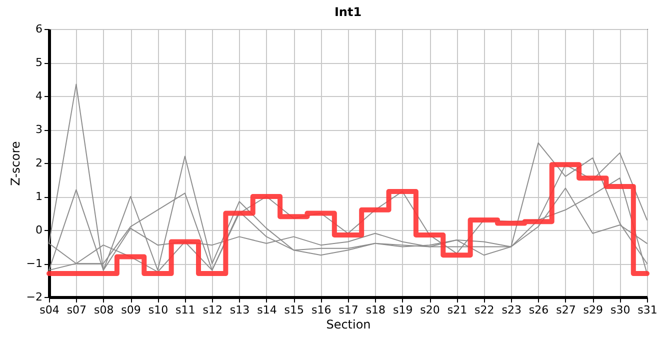 The height and width of the screenshot is (360, 660). I want to click on y-tick-label: 3, so click(39, 129).